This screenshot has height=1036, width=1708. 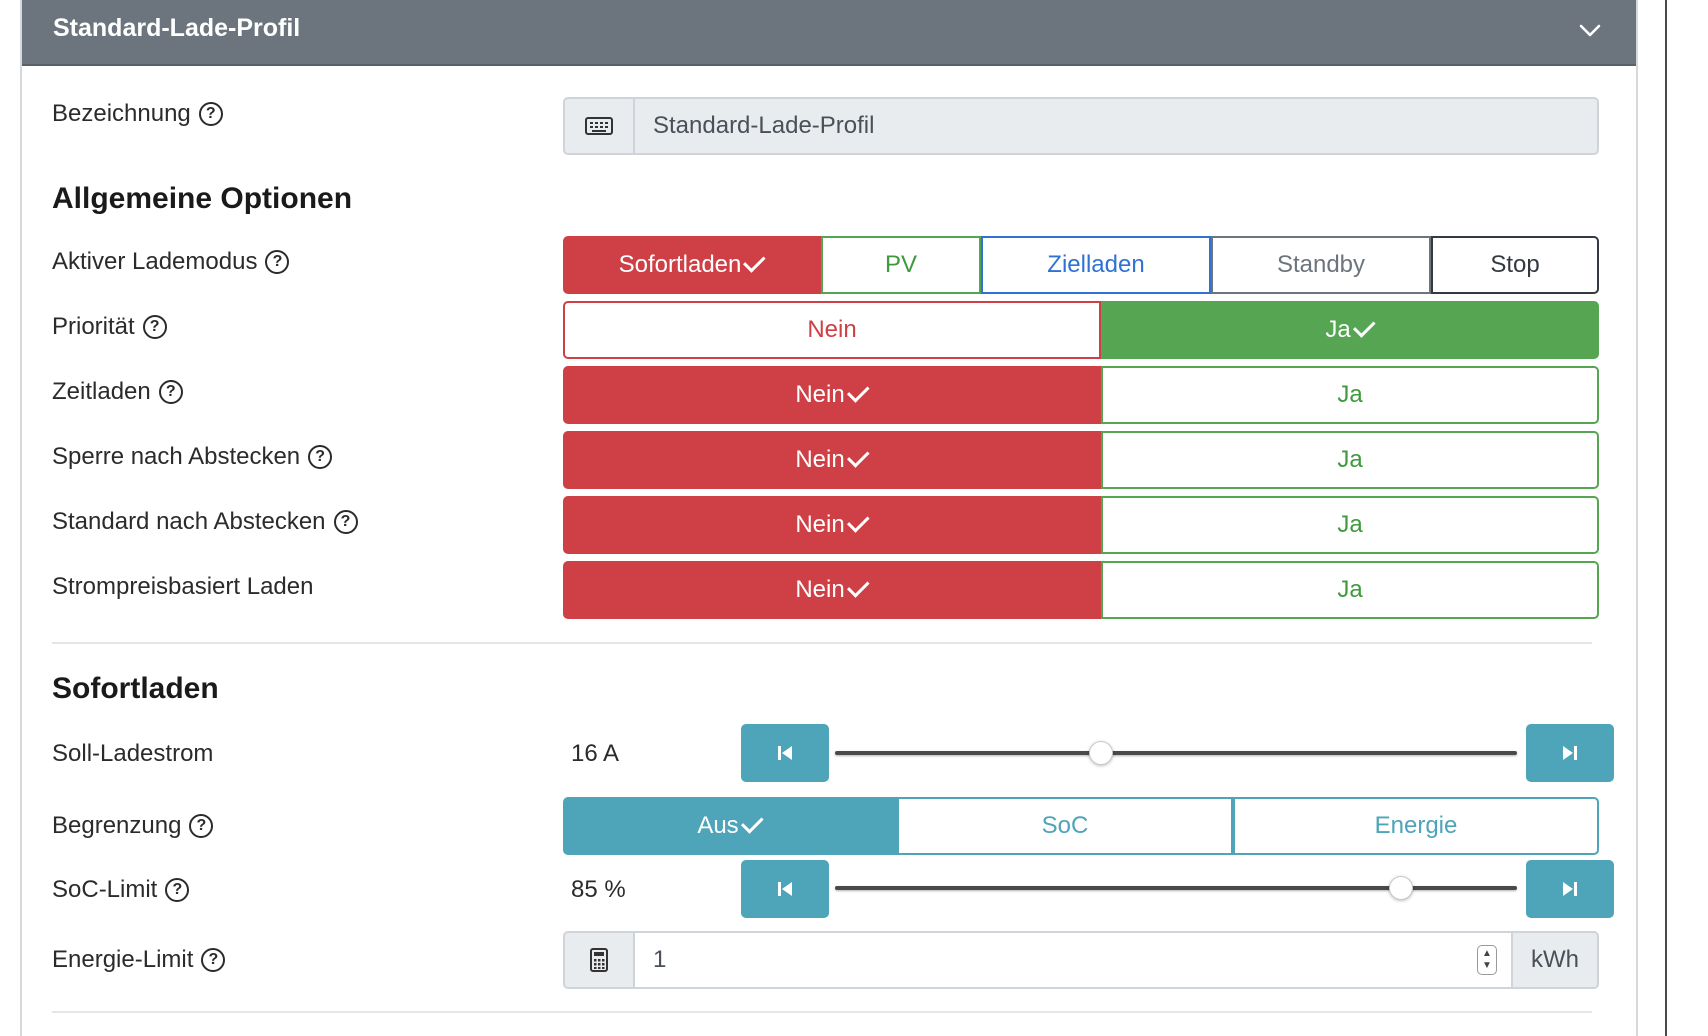 I want to click on standard-label: Standard nach Abstecken ?, so click(x=205, y=522).